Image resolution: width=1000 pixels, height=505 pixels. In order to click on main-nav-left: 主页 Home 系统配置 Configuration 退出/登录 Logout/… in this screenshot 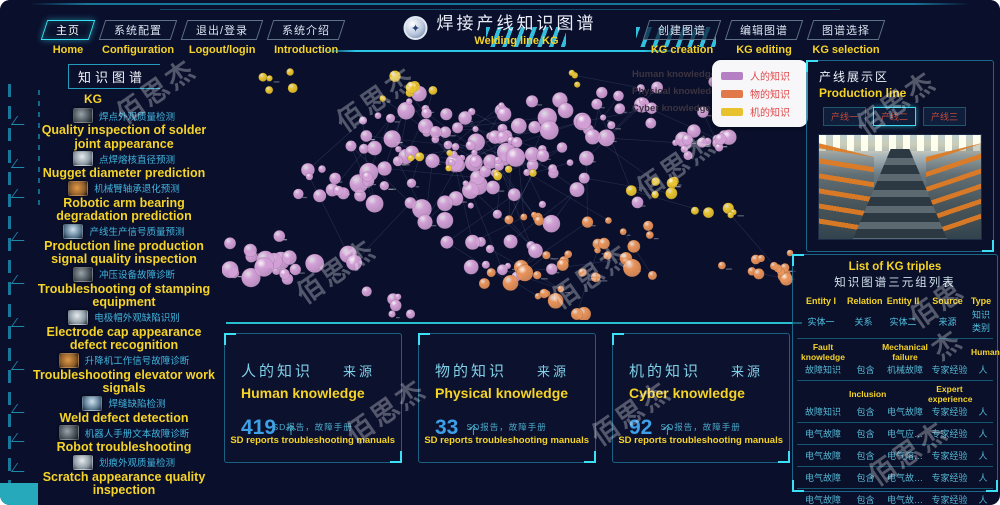, I will do `click(193, 38)`.